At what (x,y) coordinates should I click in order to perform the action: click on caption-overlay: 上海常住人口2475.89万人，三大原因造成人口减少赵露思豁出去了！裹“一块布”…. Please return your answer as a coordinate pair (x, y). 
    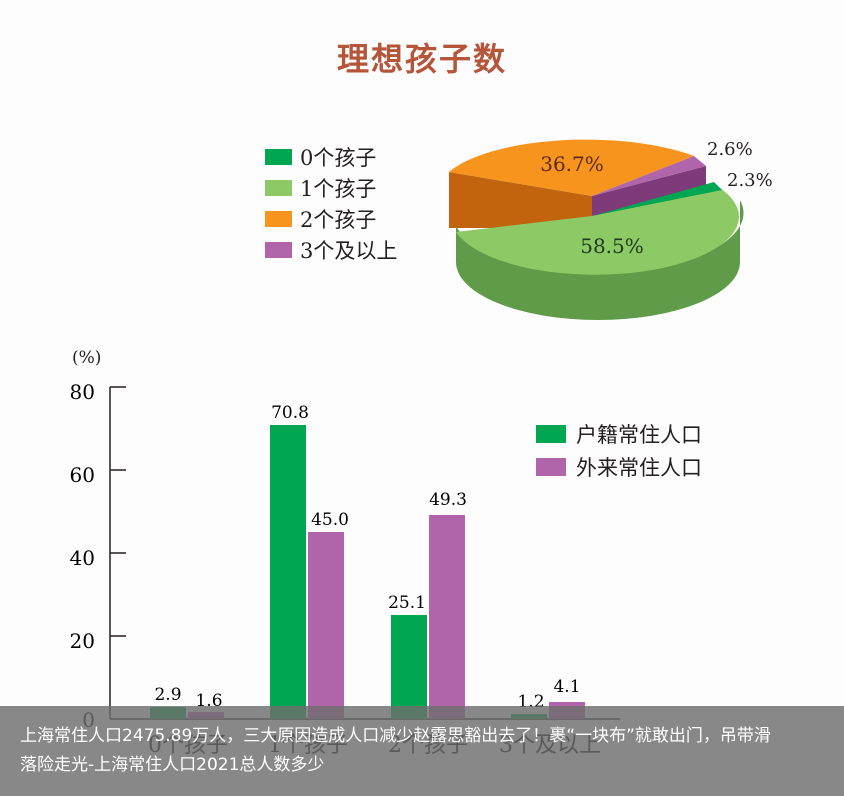
    Looking at the image, I should click on (422, 751).